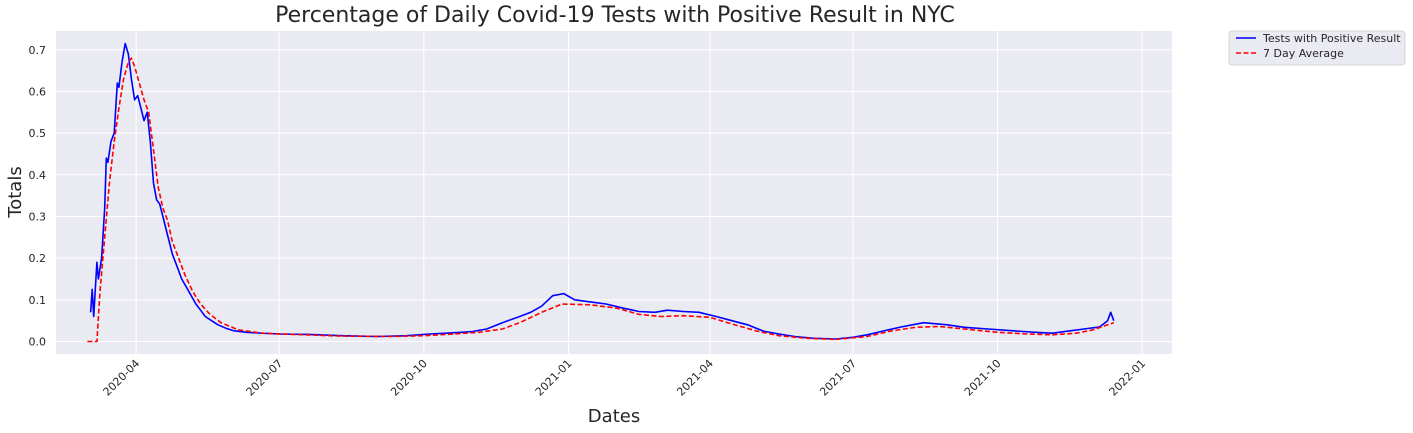 This screenshot has height=433, width=1413. I want to click on y-axis-label: Totals, so click(15, 192).